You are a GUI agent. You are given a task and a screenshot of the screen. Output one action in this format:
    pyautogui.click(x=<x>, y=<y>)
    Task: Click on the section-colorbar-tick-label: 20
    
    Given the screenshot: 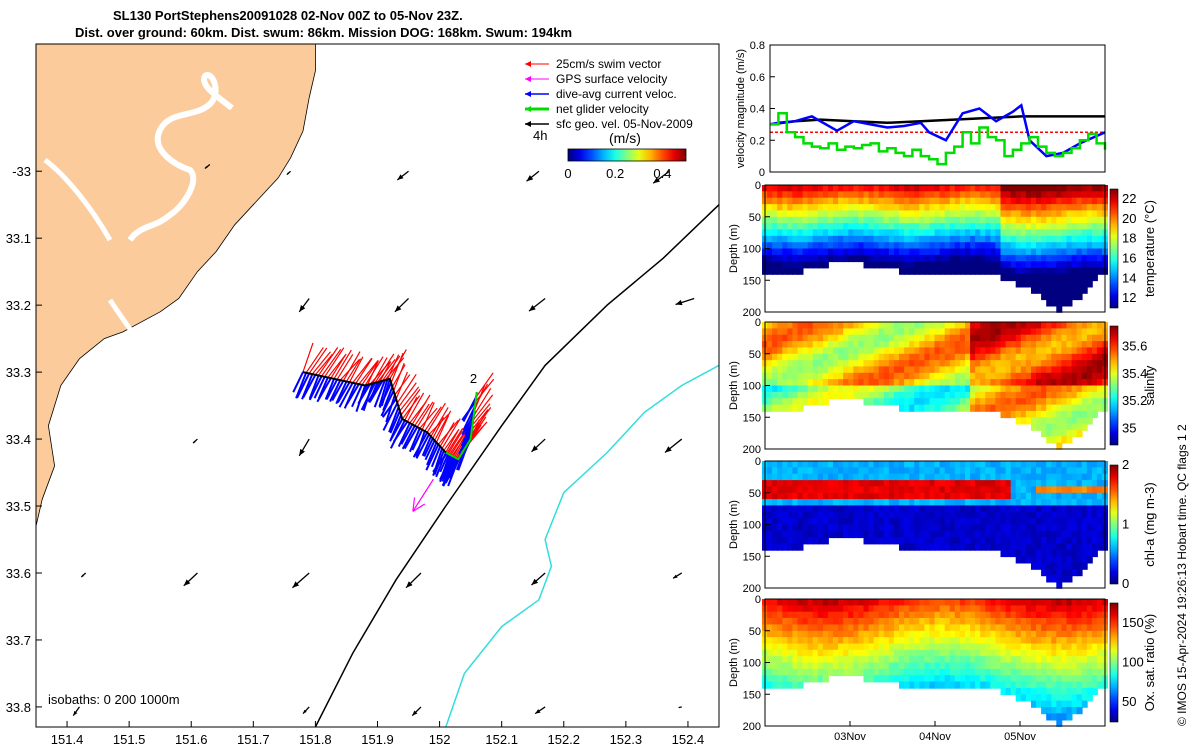 What is the action you would take?
    pyautogui.click(x=1129, y=218)
    